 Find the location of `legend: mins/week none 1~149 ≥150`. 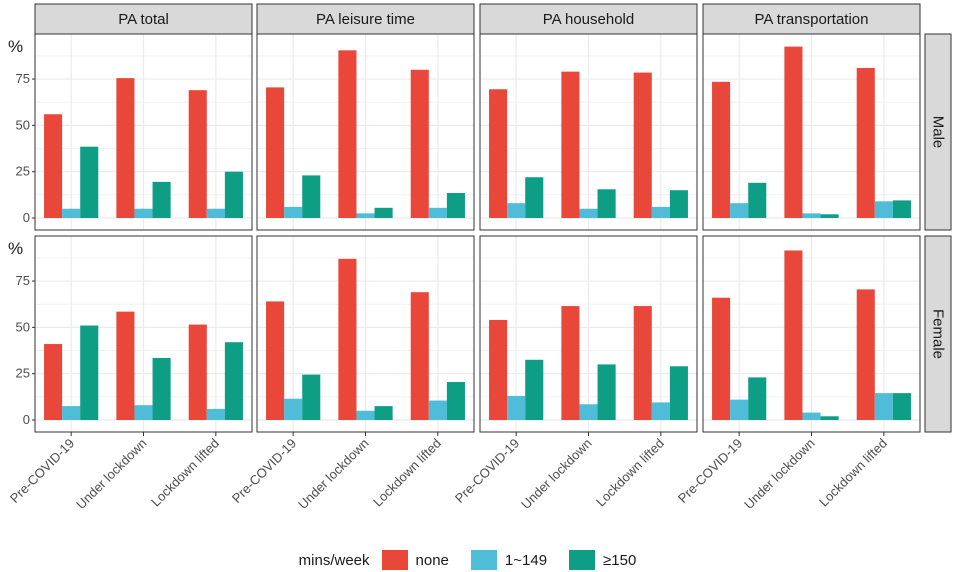

legend: mins/week none 1~149 ≥150 is located at coordinates (478, 560).